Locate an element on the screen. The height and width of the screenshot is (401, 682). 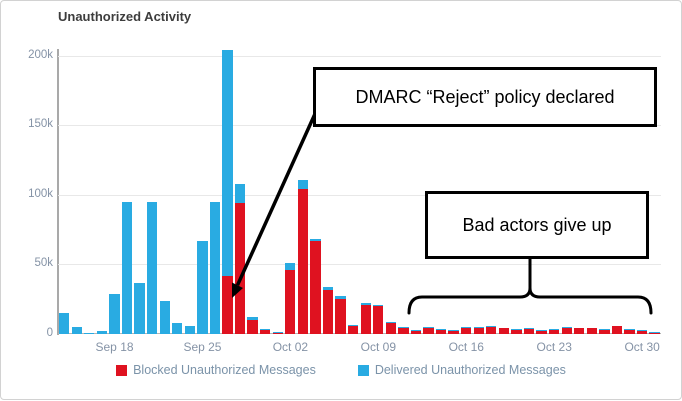
gridline-200k is located at coordinates (359, 56).